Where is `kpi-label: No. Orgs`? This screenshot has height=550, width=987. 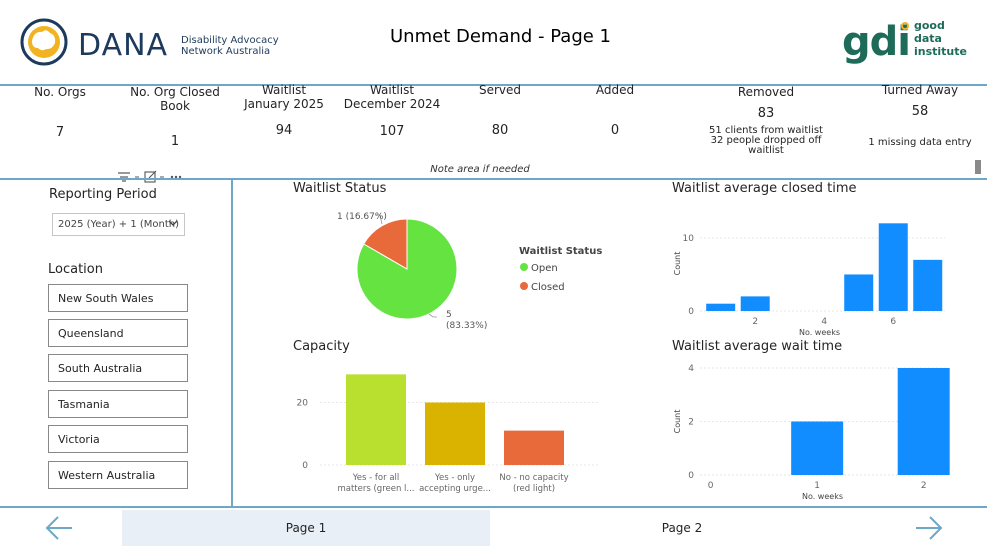 kpi-label: No. Orgs is located at coordinates (60, 92).